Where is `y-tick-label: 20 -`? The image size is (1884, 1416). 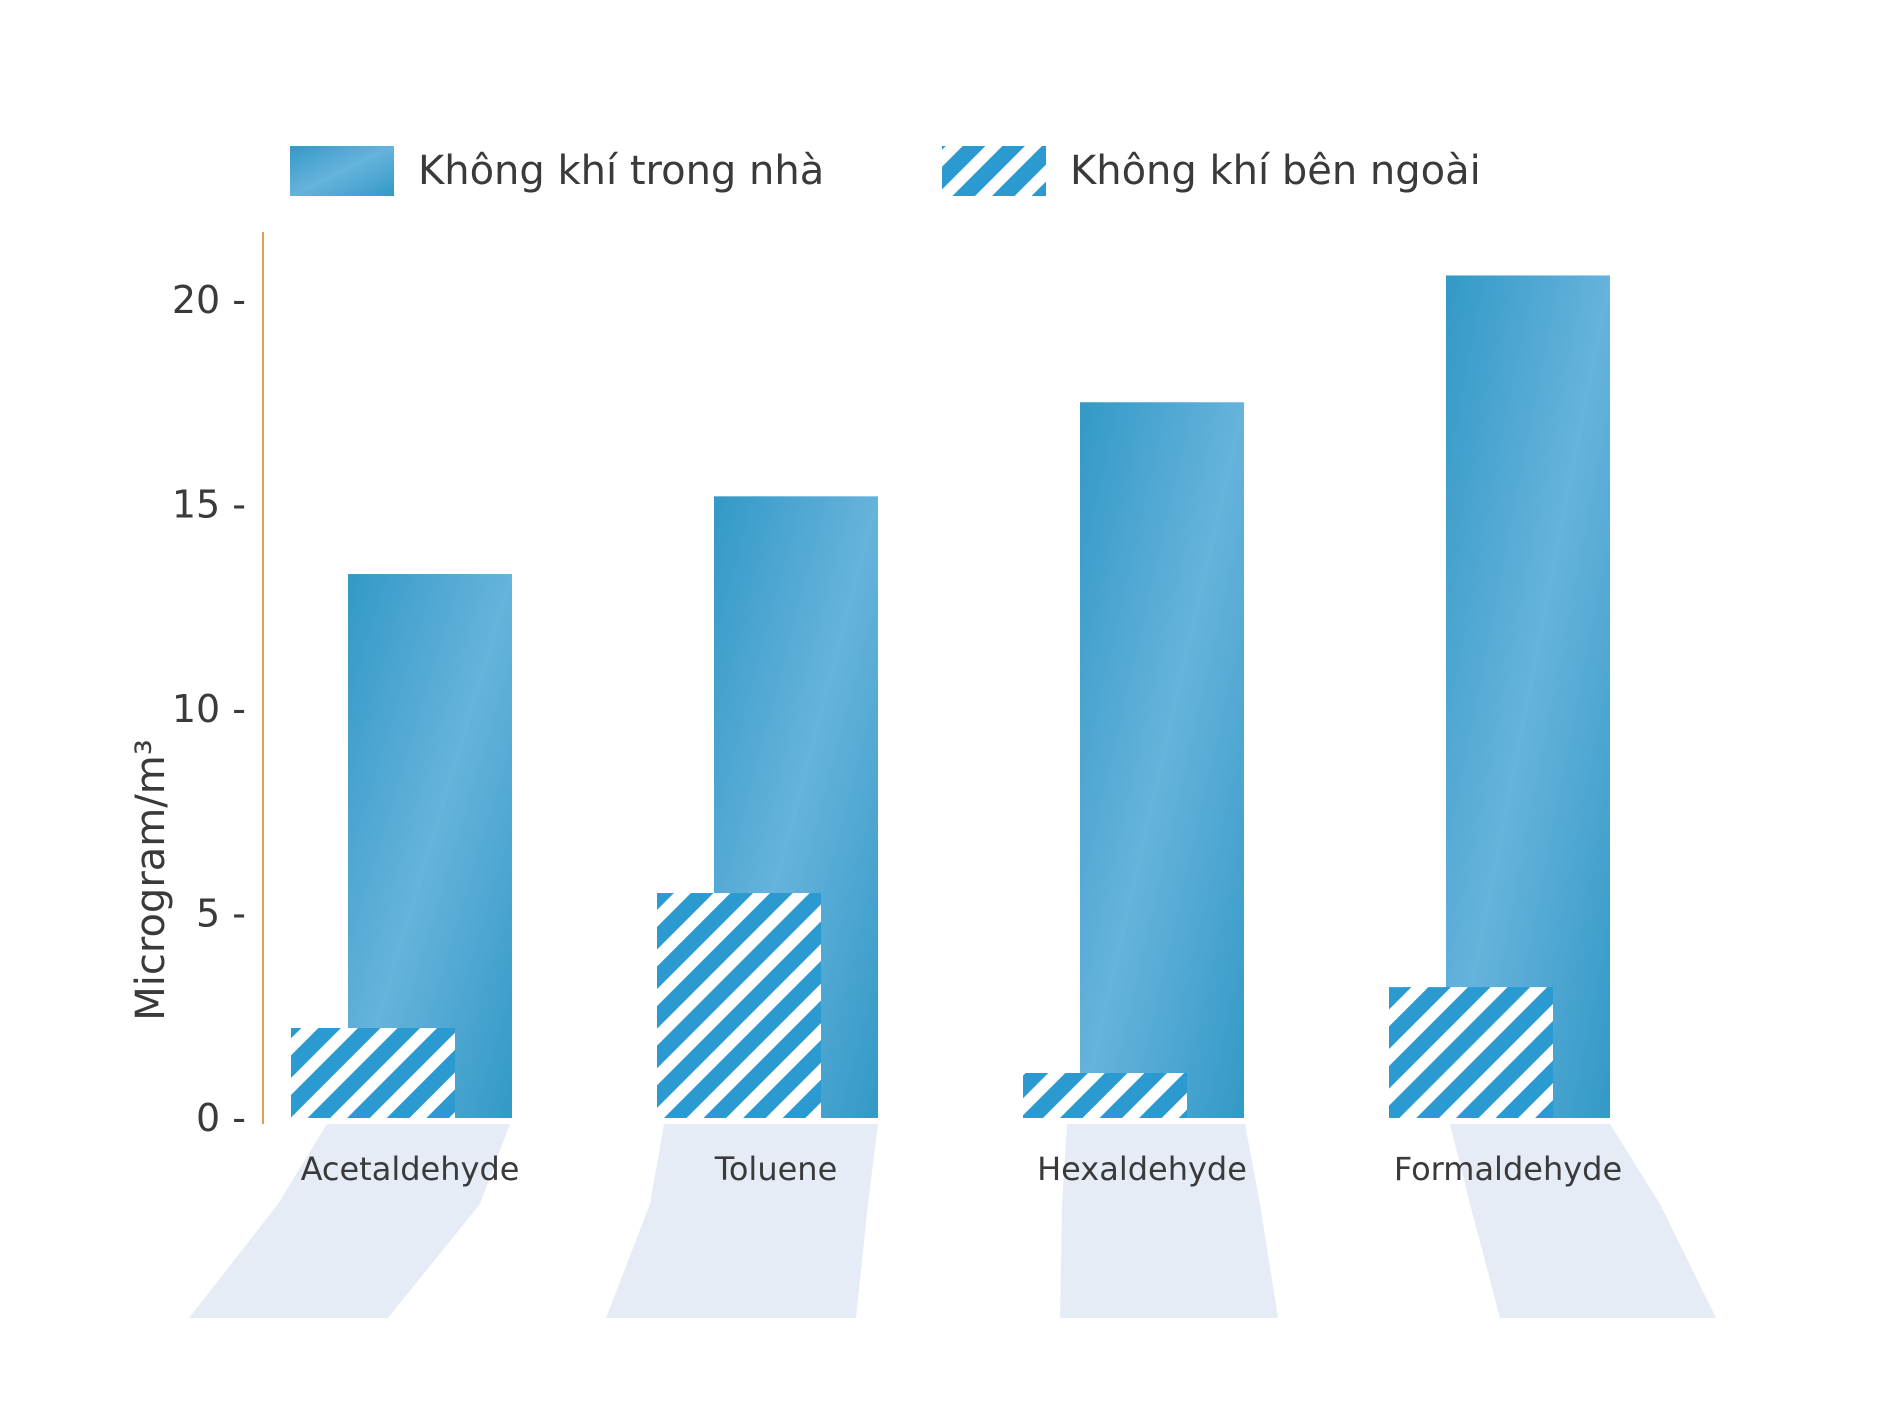
y-tick-label: 20 - is located at coordinates (209, 300).